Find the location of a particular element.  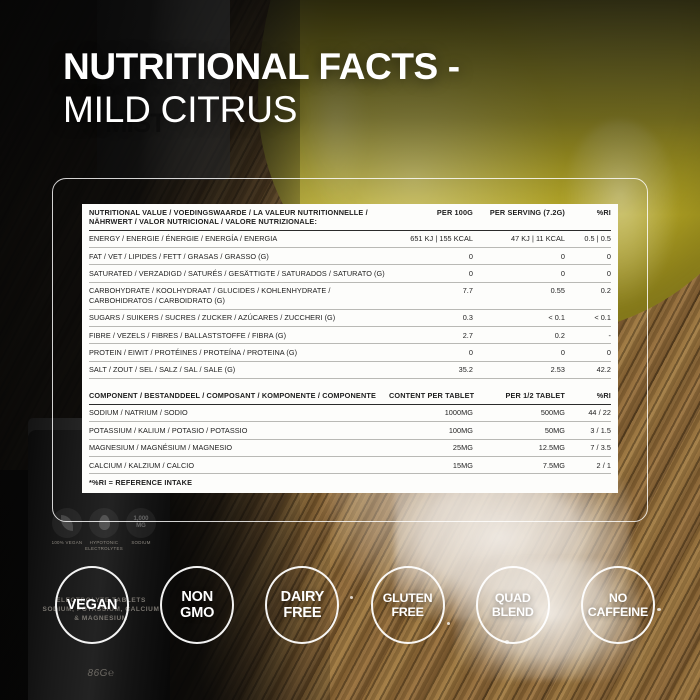

sodium-mg-icon: 1,000 MG SODIUM is located at coordinates (141, 526).